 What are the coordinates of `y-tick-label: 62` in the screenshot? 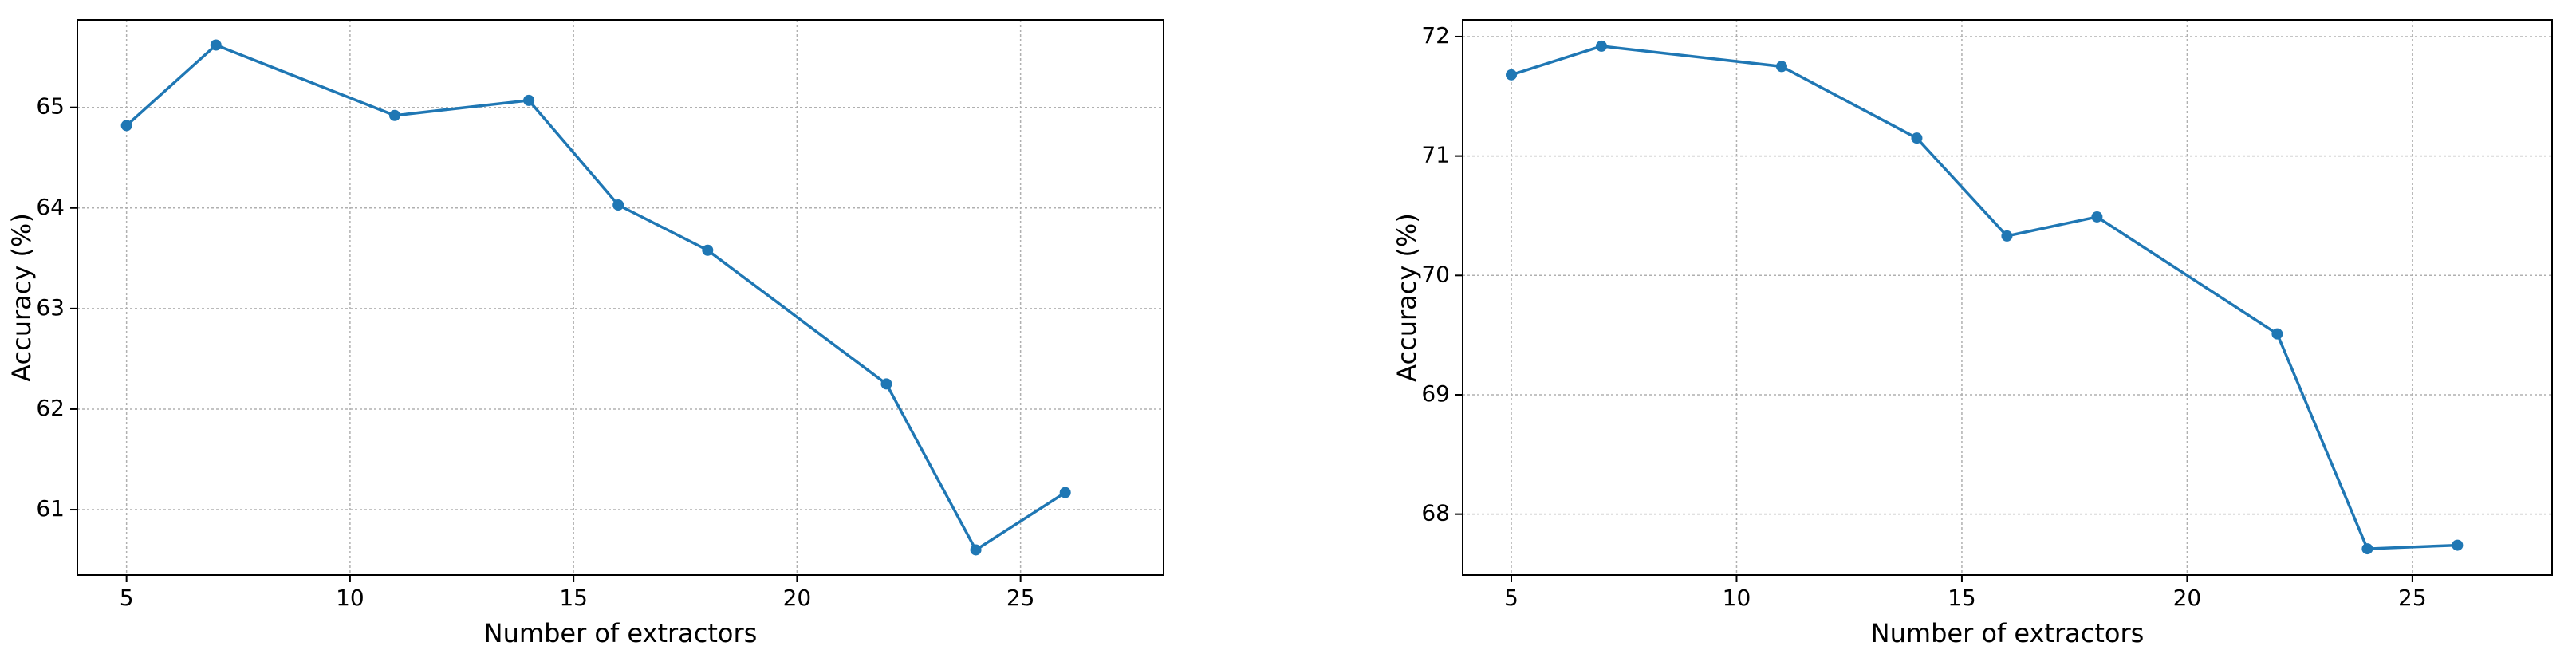 It's located at (50, 408).